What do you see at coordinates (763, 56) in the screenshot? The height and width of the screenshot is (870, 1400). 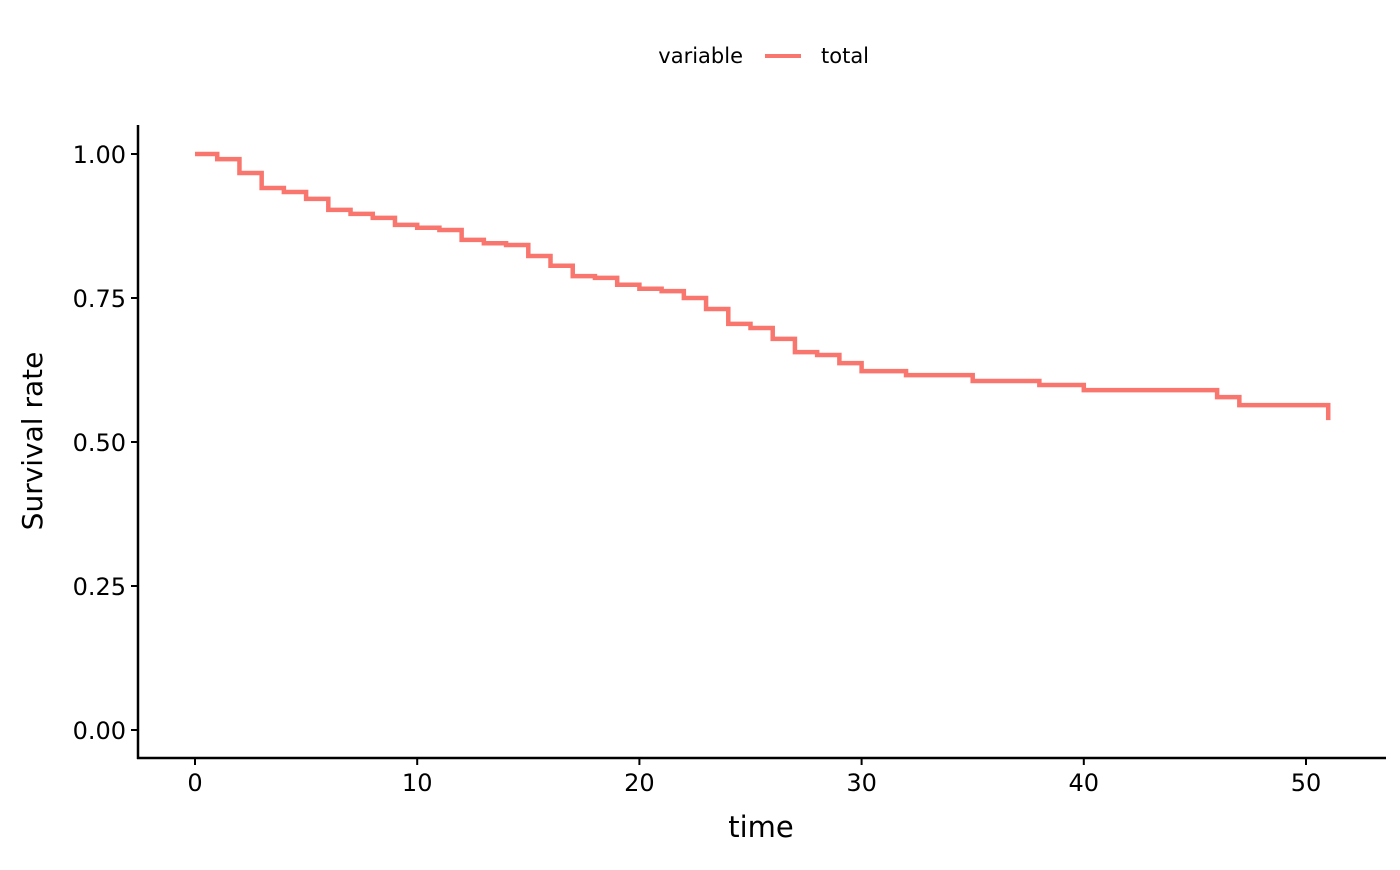 I see `legend: variable total` at bounding box center [763, 56].